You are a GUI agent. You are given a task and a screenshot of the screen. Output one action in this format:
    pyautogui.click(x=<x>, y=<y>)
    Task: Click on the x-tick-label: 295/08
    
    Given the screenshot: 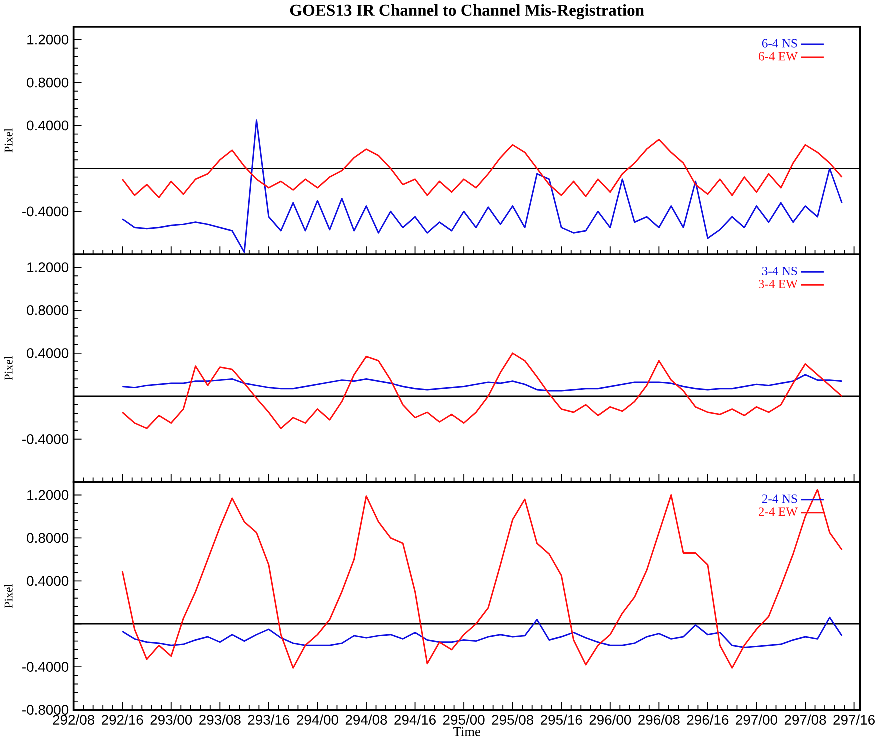 What is the action you would take?
    pyautogui.click(x=513, y=720)
    